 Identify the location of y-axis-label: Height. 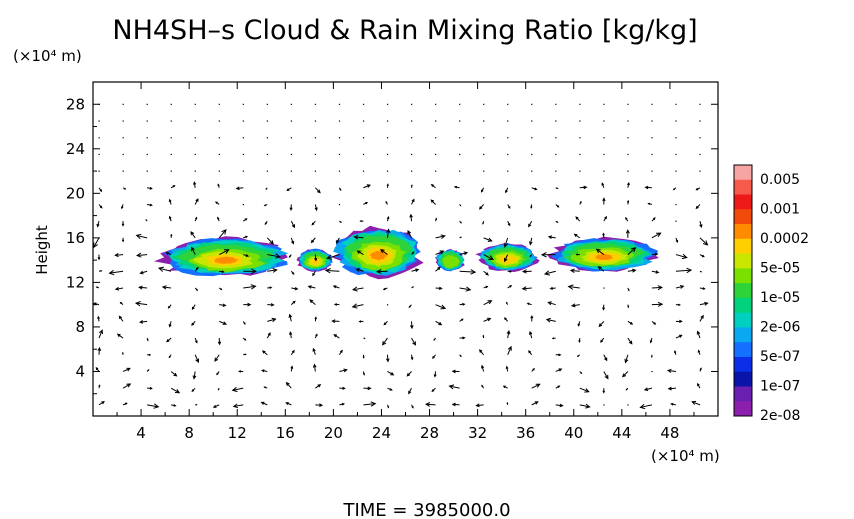
(42, 250).